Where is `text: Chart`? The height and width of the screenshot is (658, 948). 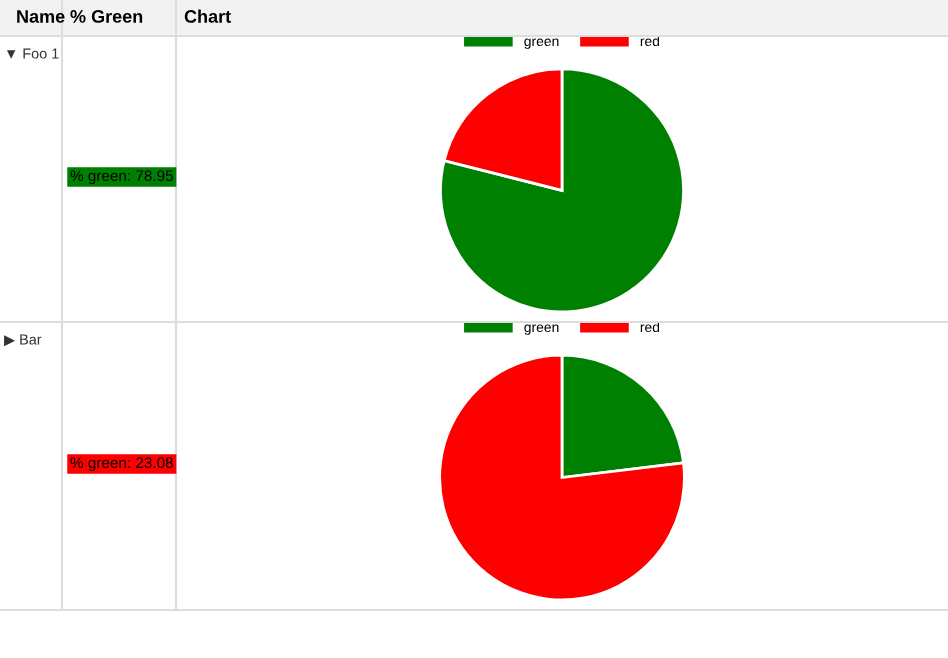
text: Chart is located at coordinates (207, 16).